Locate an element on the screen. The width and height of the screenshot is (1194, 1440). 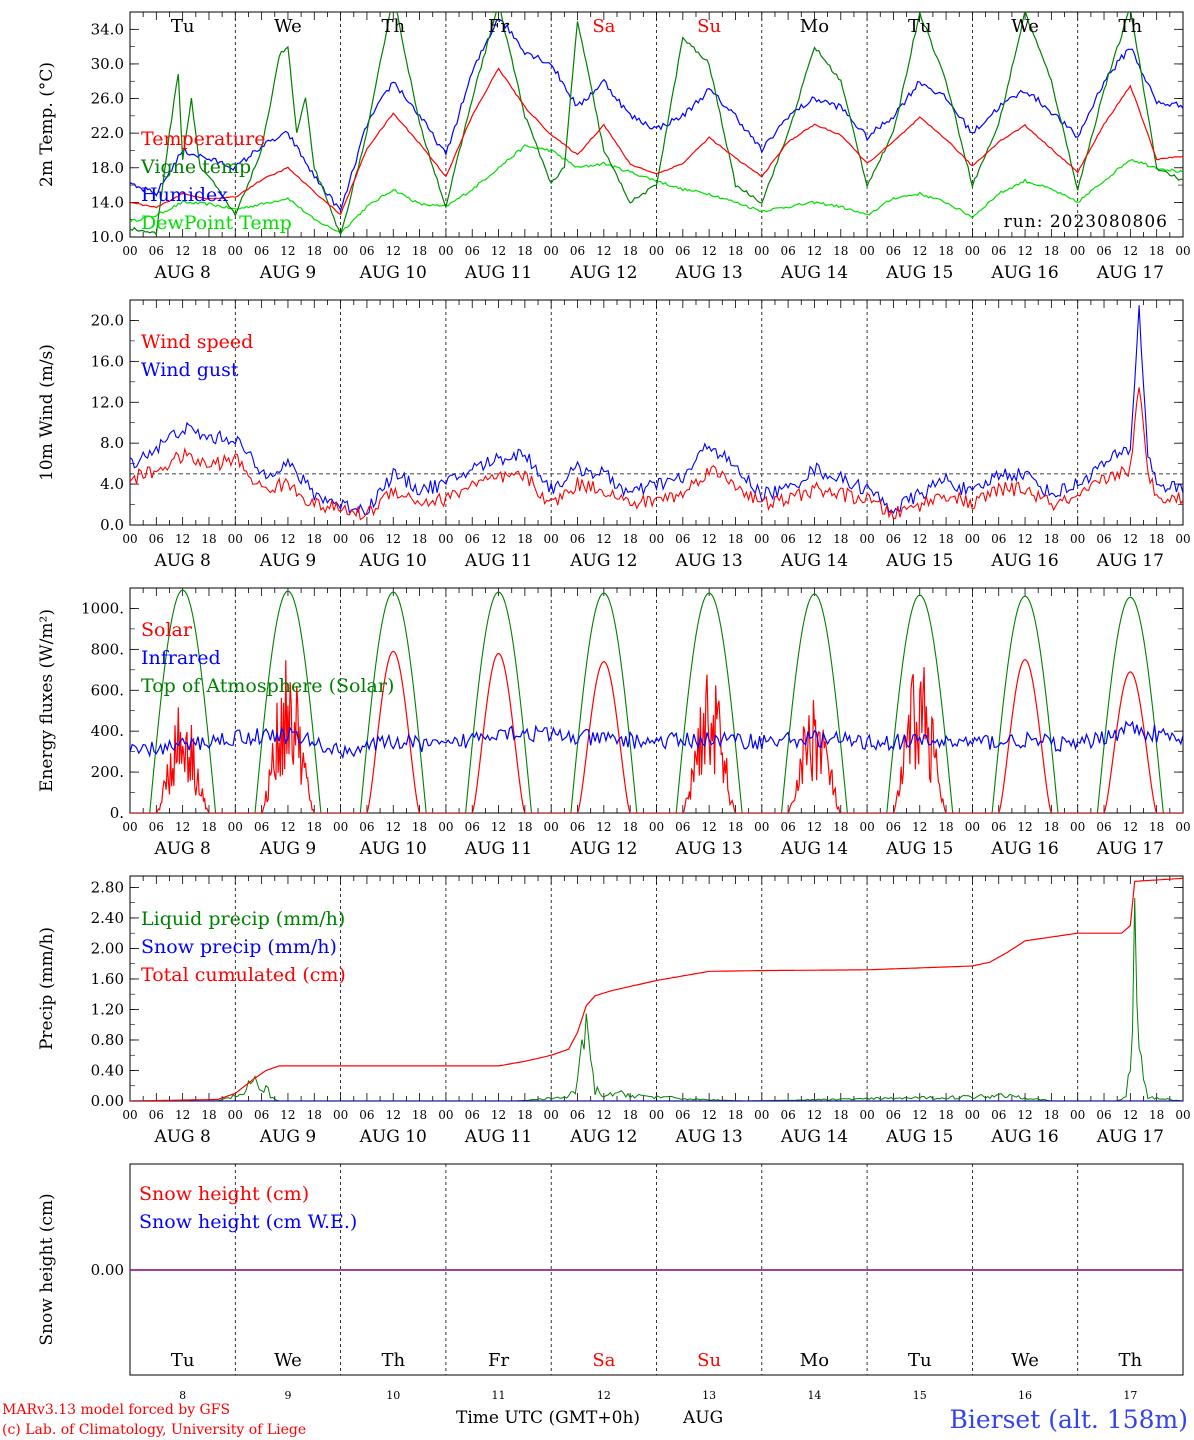
day-number: 8 is located at coordinates (182, 1395).